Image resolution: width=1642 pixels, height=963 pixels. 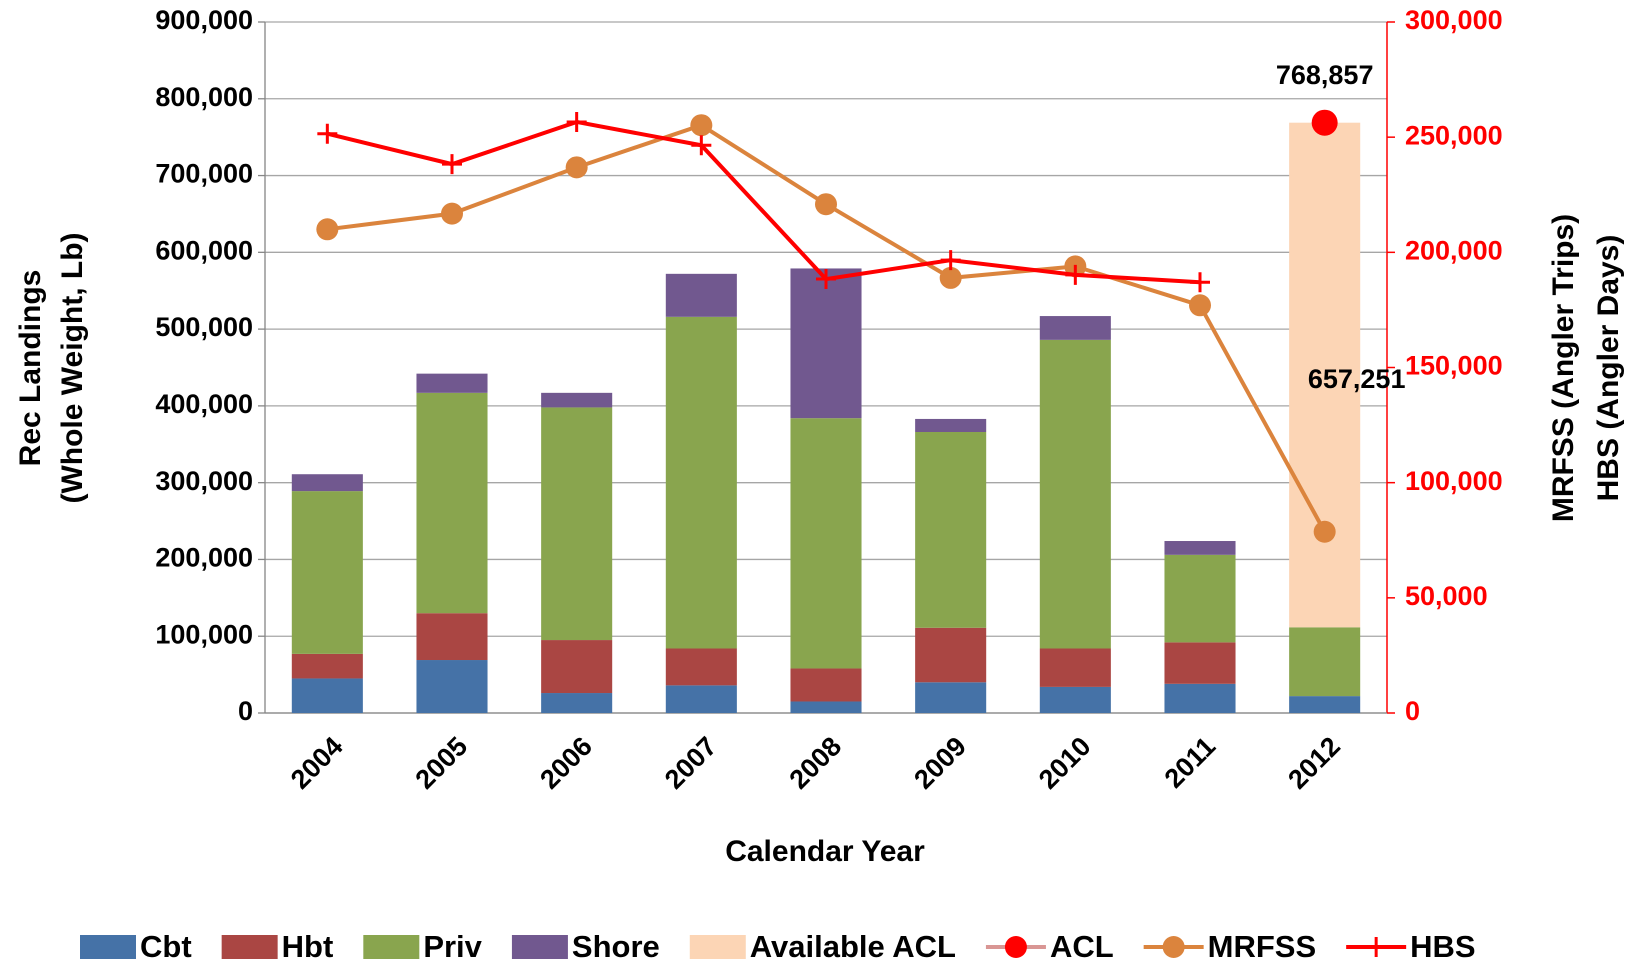 I want to click on y-tick-label: 400,000, so click(x=204, y=404).